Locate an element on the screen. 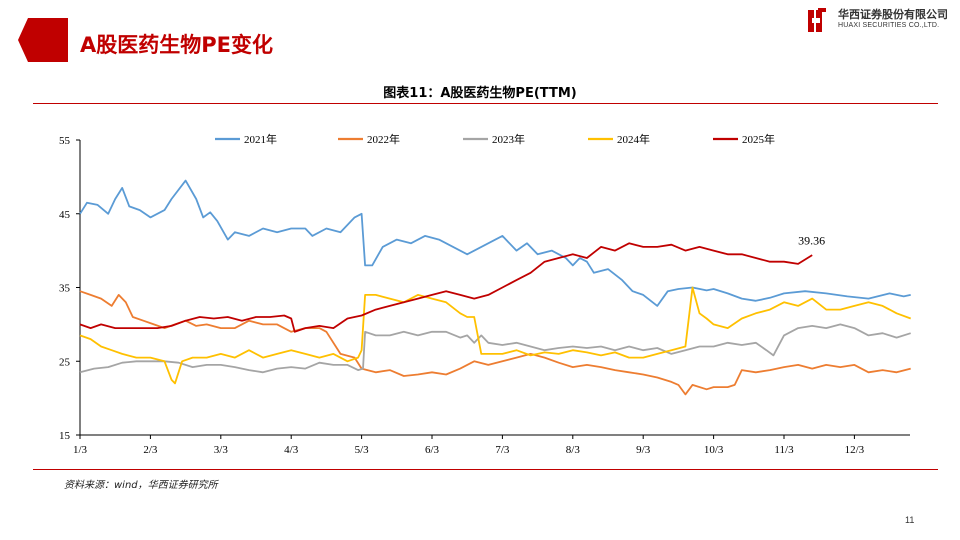 The width and height of the screenshot is (960, 540). legend-label-2: 2022年 is located at coordinates (383, 139).